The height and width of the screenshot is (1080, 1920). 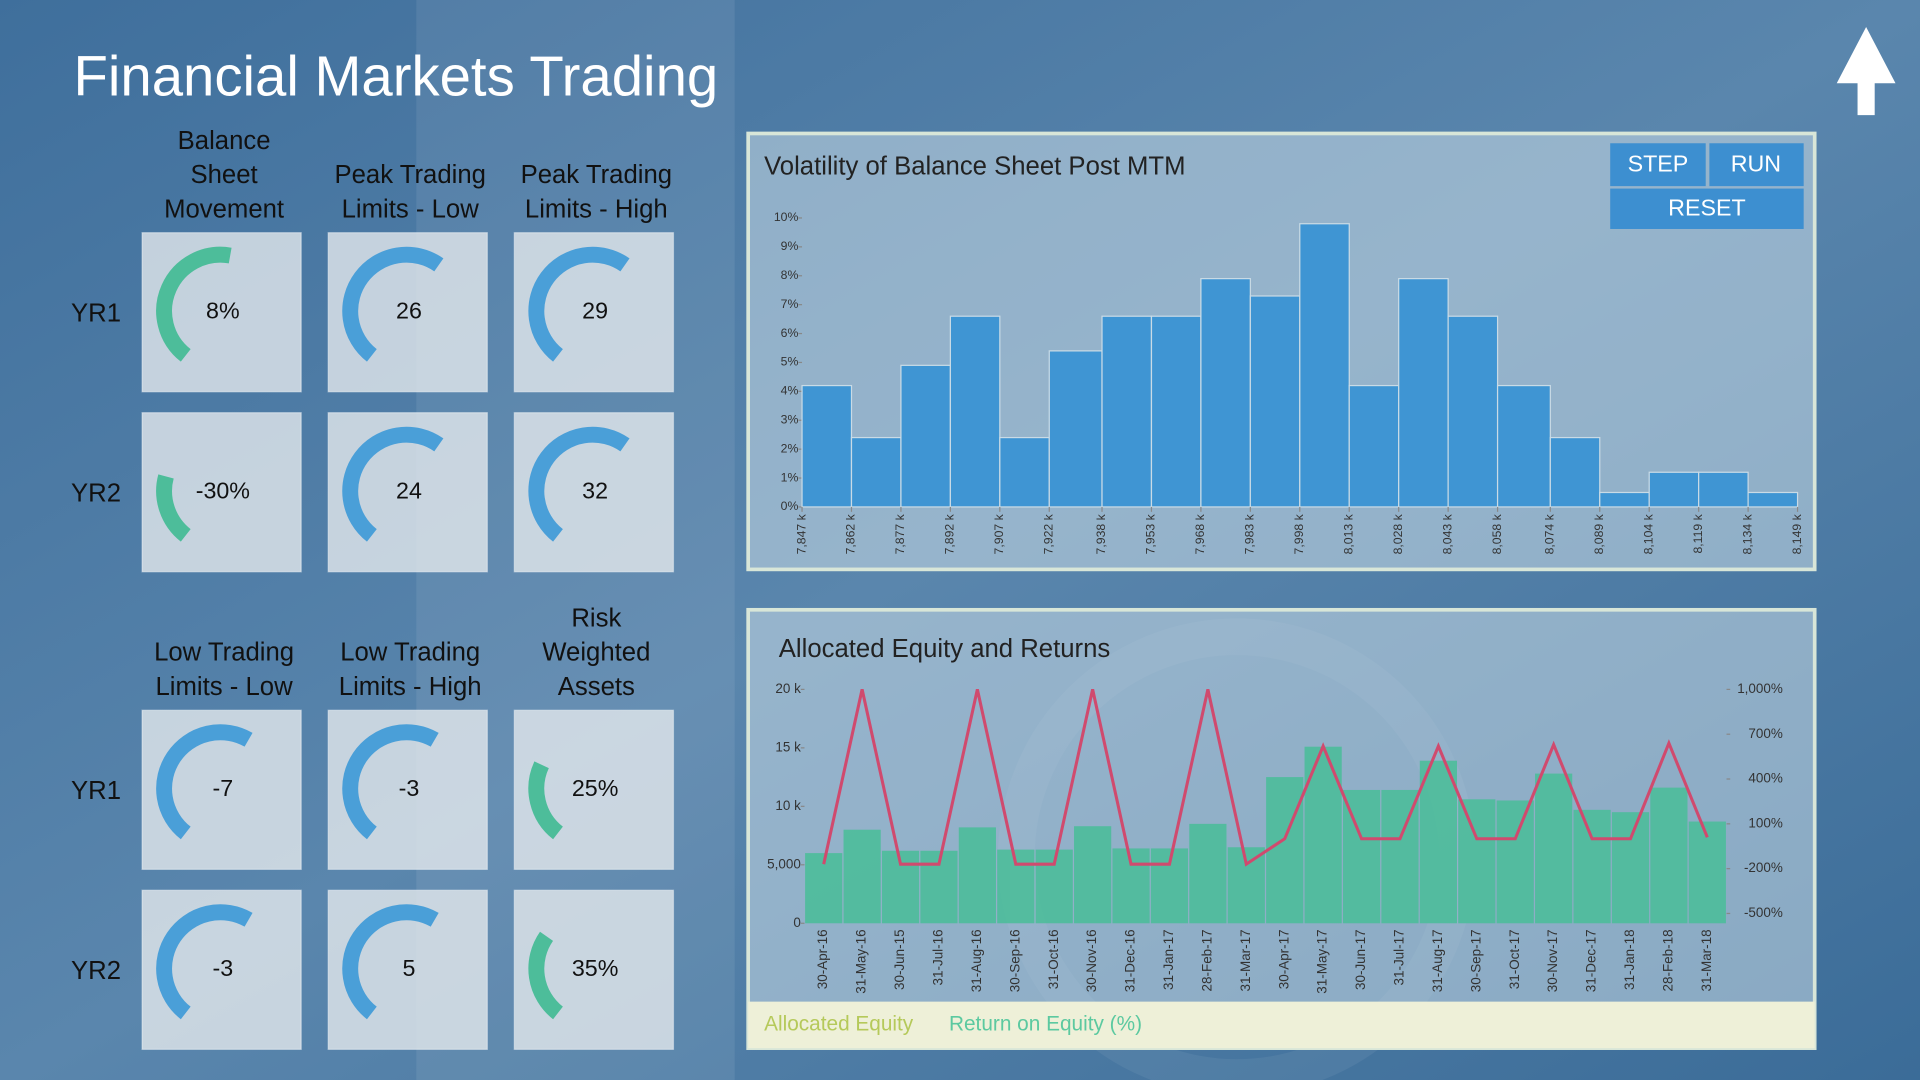 I want to click on x-tick-label: 31-Oct-17, so click(x=1514, y=959).